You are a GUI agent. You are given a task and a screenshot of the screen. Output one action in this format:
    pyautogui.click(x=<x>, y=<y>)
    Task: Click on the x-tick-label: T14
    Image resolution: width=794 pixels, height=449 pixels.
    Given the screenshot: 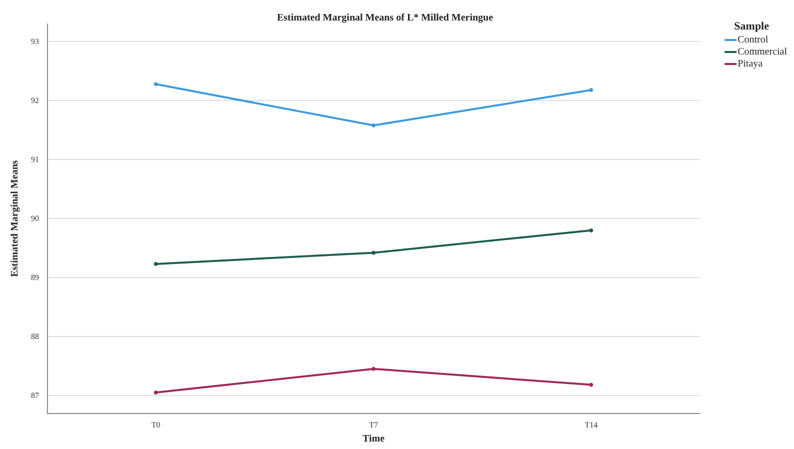 What is the action you would take?
    pyautogui.click(x=591, y=425)
    